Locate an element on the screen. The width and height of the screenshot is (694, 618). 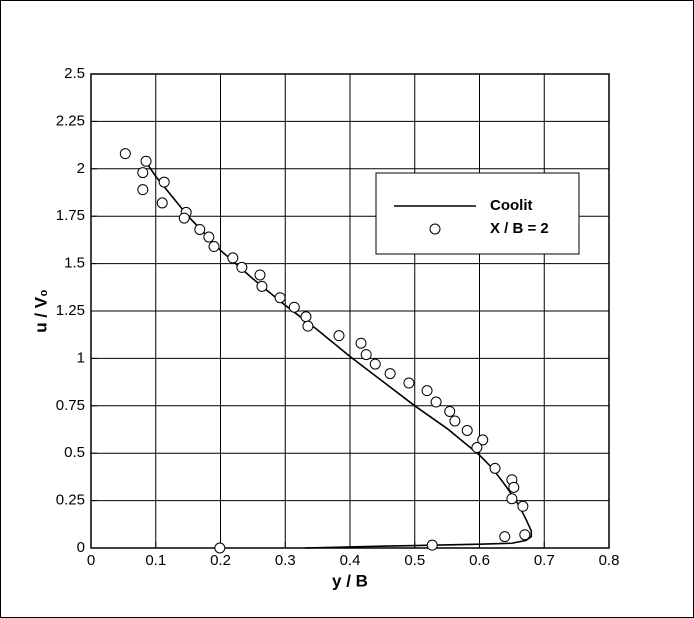
x-tick-label: 0.4 is located at coordinates (350, 560).